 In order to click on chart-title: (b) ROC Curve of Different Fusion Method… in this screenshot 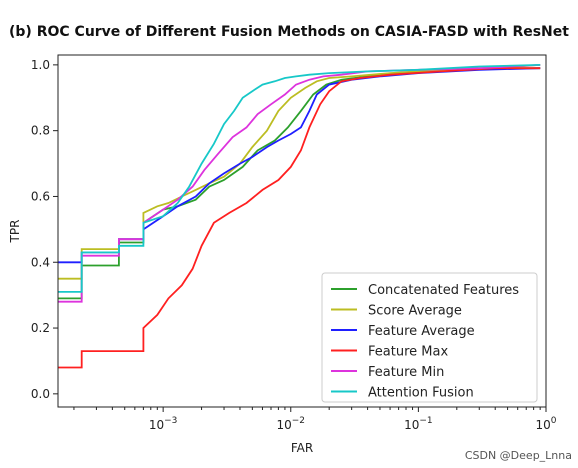, I will do `click(289, 32)`.